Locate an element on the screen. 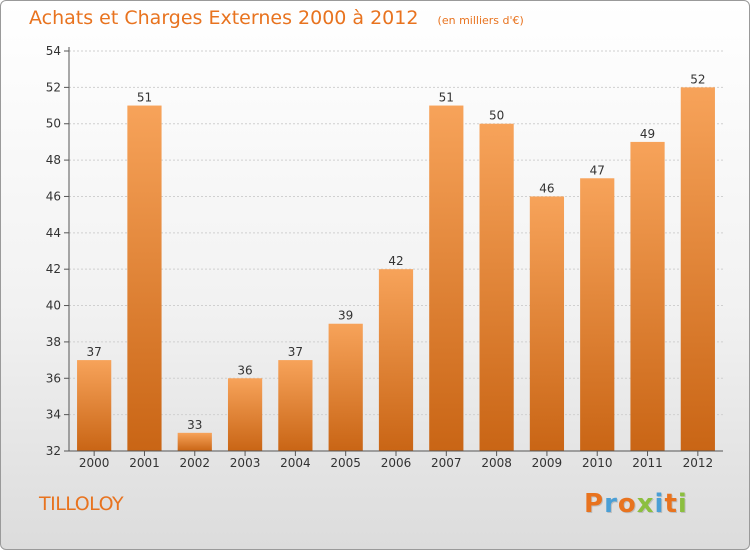  y-tick-label: 40 is located at coordinates (53, 306).